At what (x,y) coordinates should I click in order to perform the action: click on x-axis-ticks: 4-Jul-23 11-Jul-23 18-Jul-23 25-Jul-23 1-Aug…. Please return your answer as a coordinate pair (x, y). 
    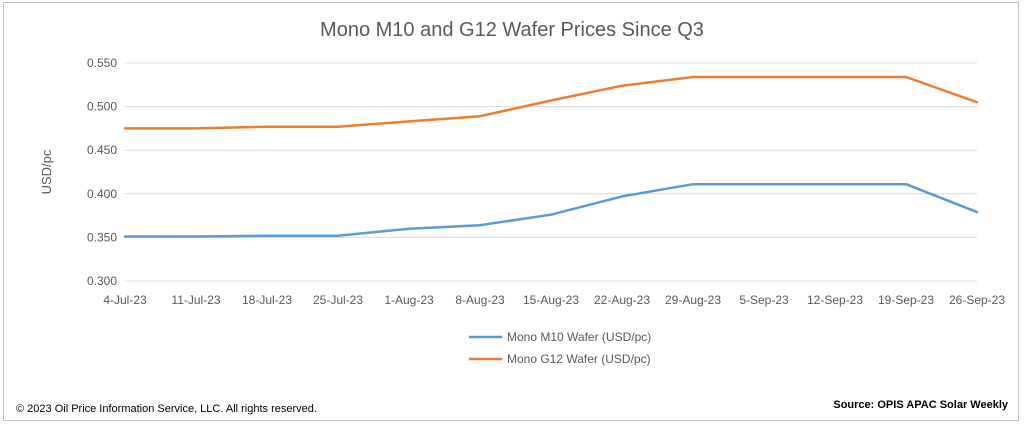
    Looking at the image, I should click on (554, 300).